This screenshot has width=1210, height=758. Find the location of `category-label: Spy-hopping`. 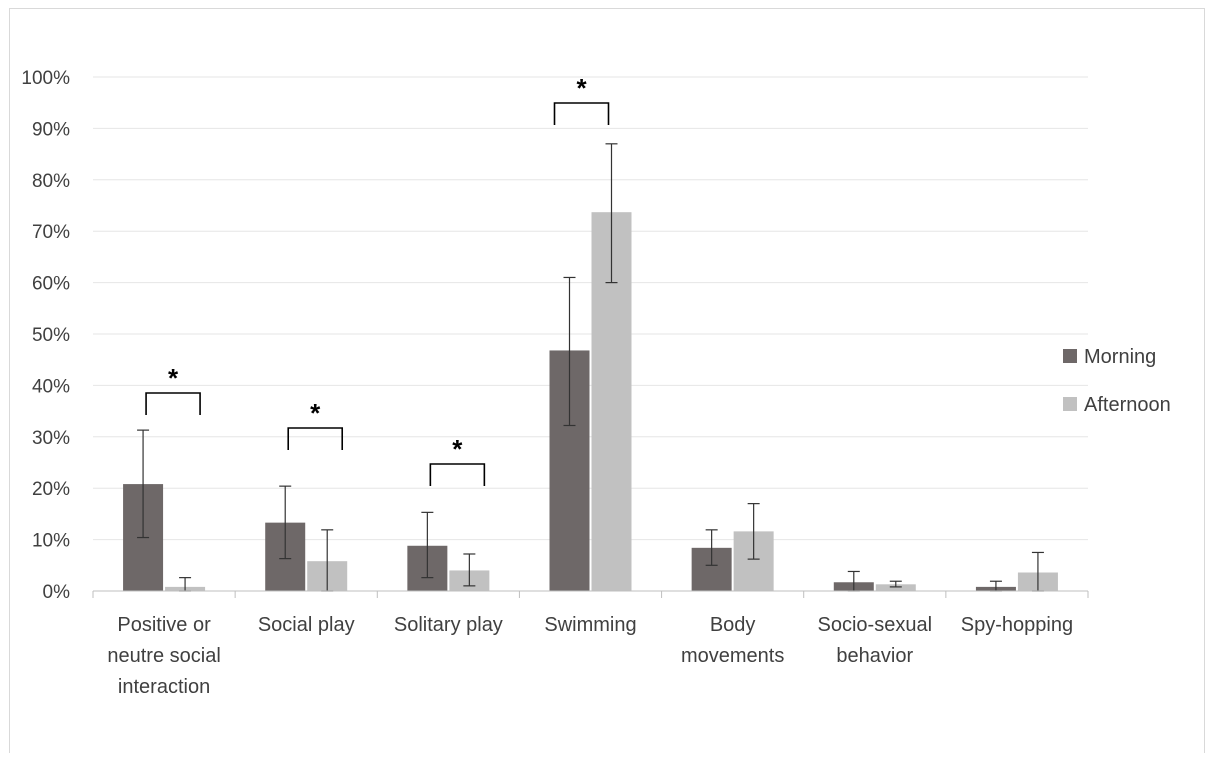

category-label: Spy-hopping is located at coordinates (1017, 625).